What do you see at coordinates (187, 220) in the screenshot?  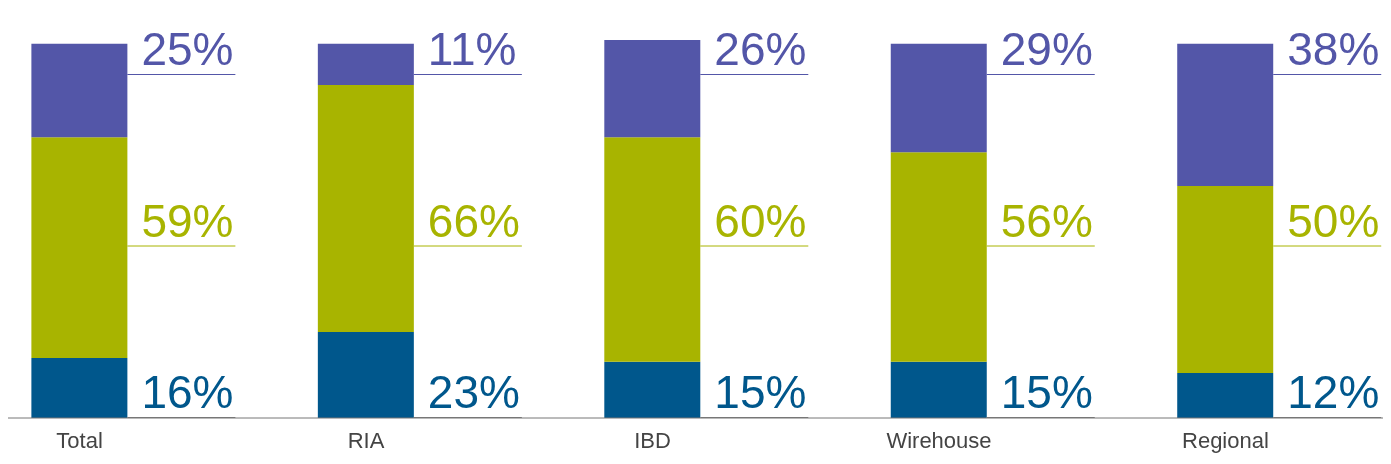 I see `data-label: 59%` at bounding box center [187, 220].